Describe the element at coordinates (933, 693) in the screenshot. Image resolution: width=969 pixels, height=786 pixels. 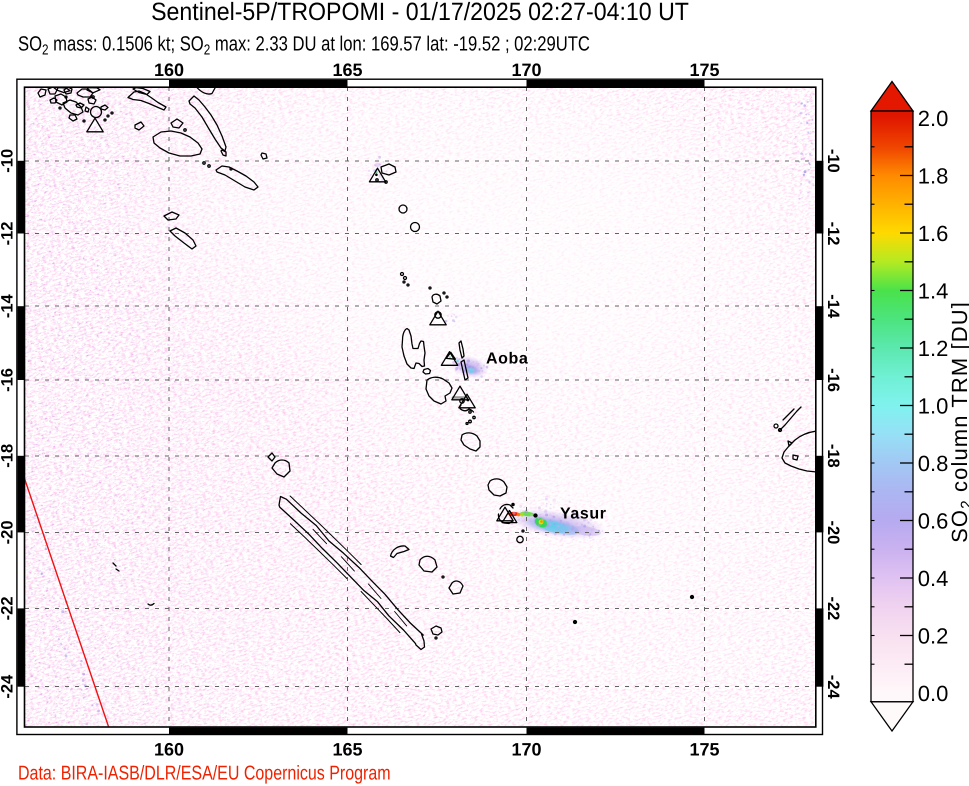
I see `svg-text: 0.0` at that location.